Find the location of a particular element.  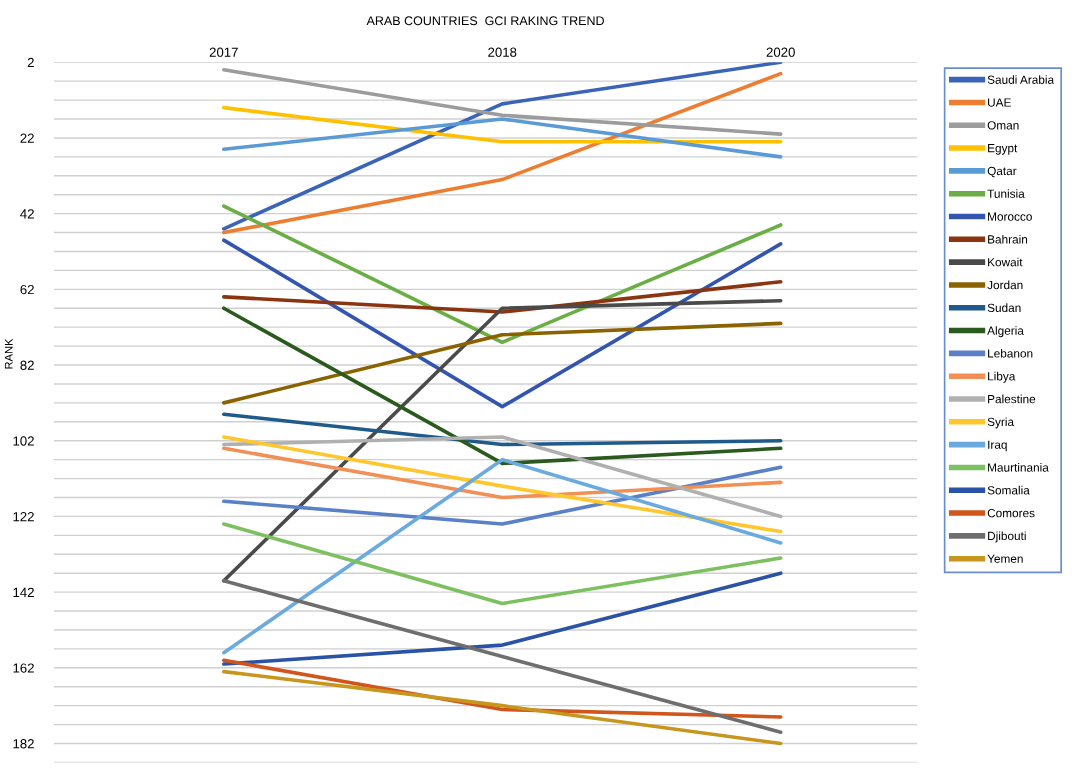

legend-label: Maurtinania is located at coordinates (1018, 467).